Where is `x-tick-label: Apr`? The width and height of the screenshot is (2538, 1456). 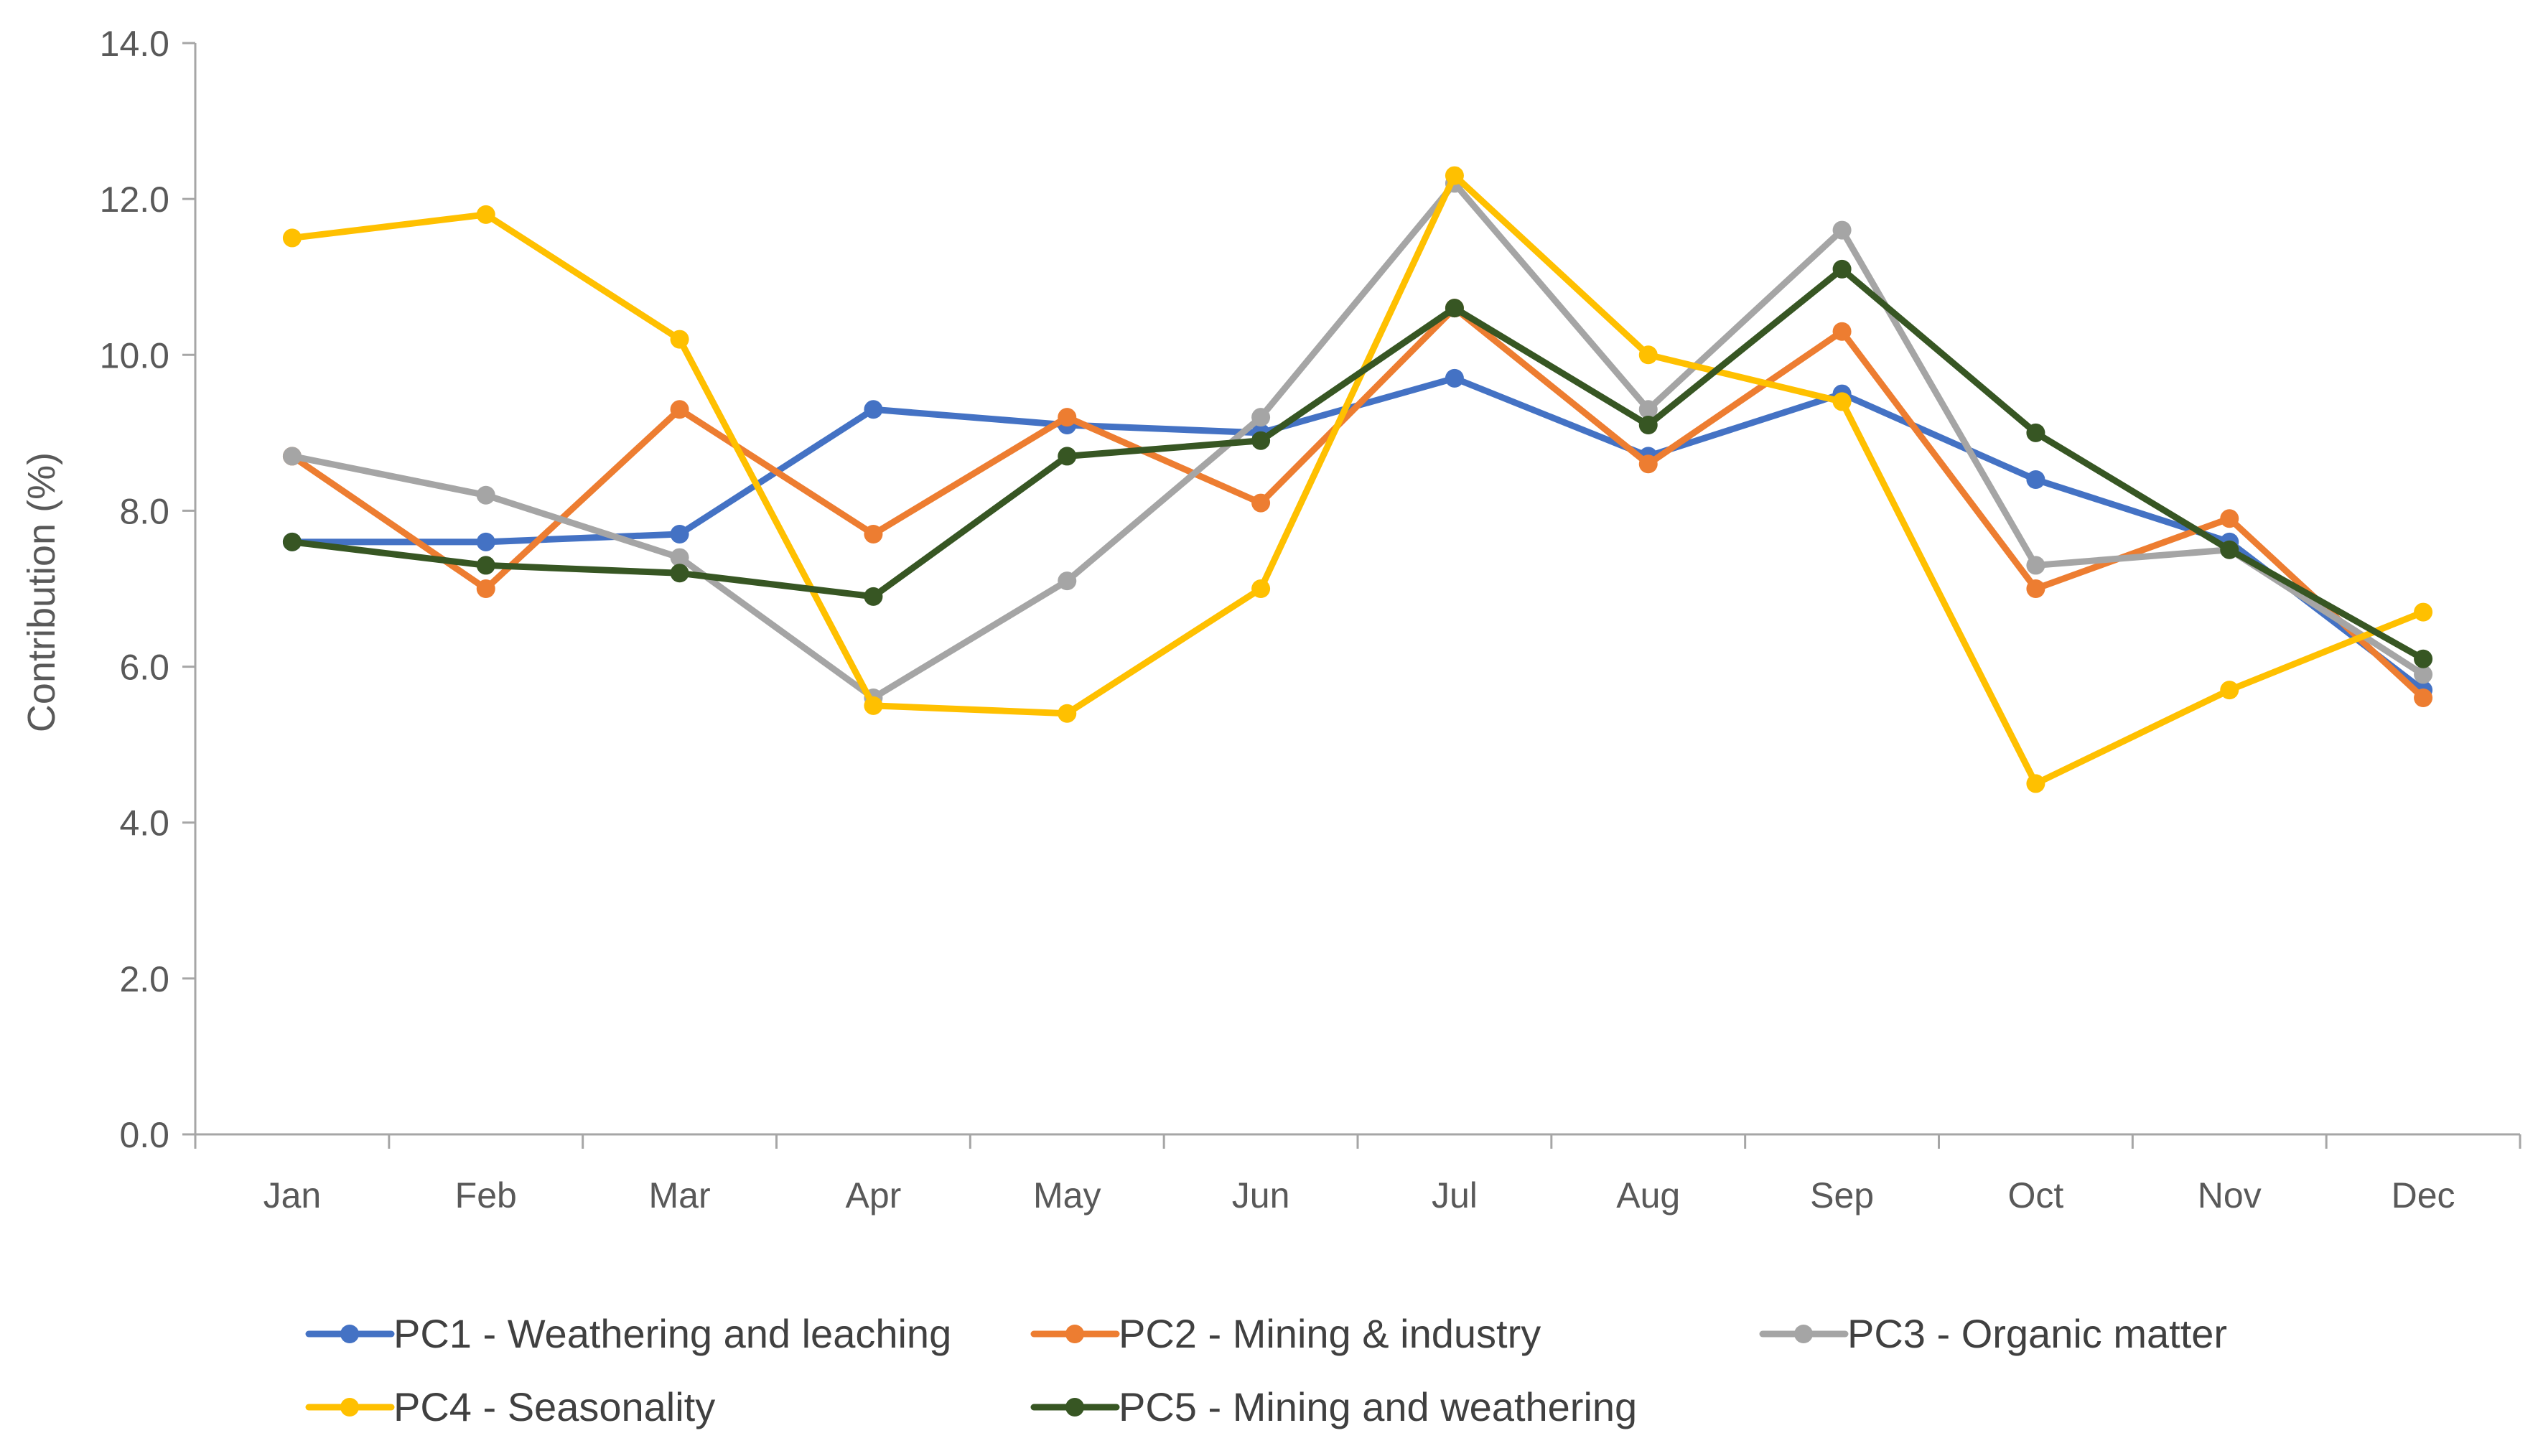
x-tick-label: Apr is located at coordinates (874, 1195).